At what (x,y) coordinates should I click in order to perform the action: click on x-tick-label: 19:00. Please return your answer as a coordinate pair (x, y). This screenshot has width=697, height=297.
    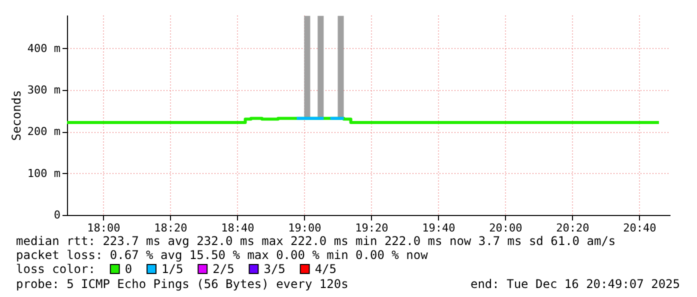
    Looking at the image, I should click on (305, 228).